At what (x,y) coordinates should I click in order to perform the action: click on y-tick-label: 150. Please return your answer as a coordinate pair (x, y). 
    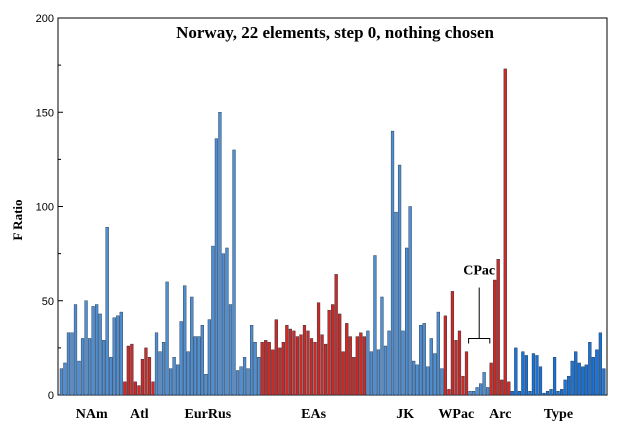
    Looking at the image, I should click on (45, 113).